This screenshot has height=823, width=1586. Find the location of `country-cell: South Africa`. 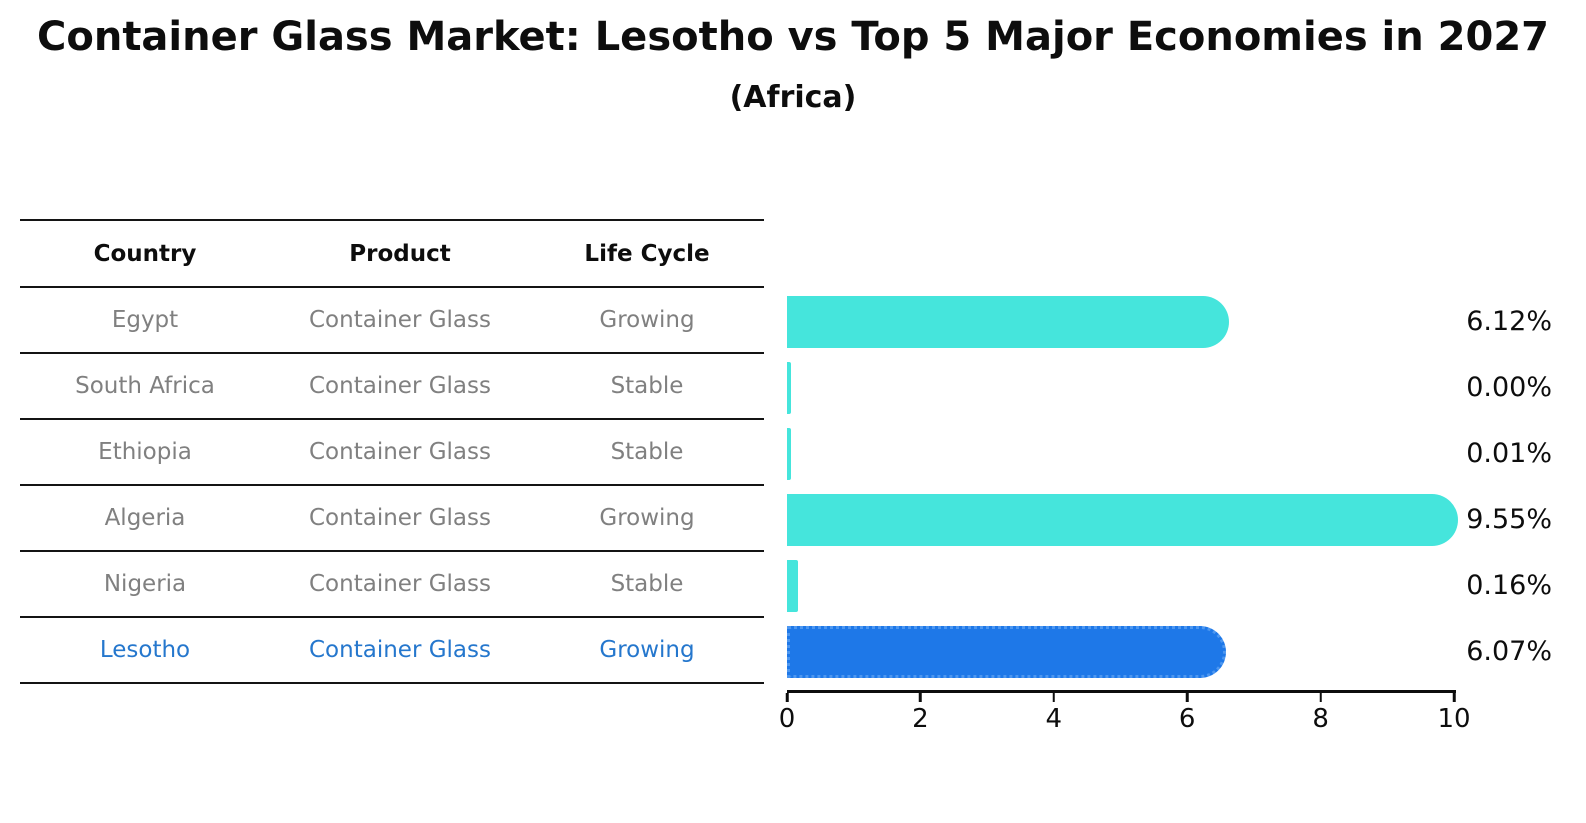

country-cell: South Africa is located at coordinates (145, 386).